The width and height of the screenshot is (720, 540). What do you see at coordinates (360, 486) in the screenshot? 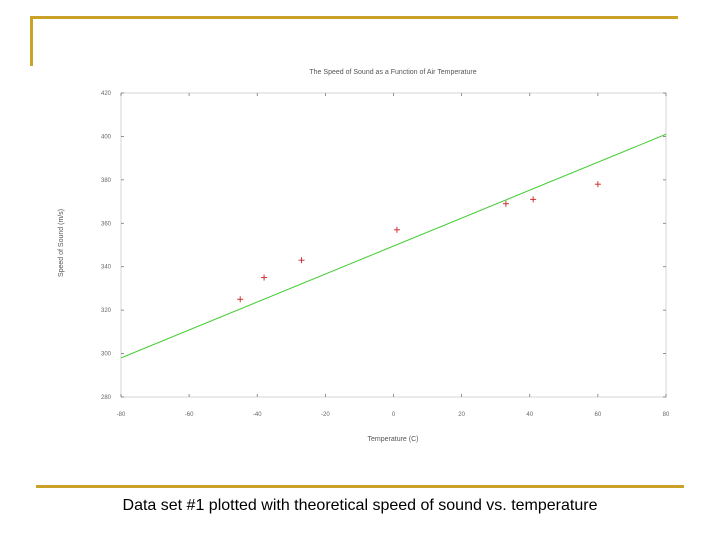
I see `bottom-accent-rule` at bounding box center [360, 486].